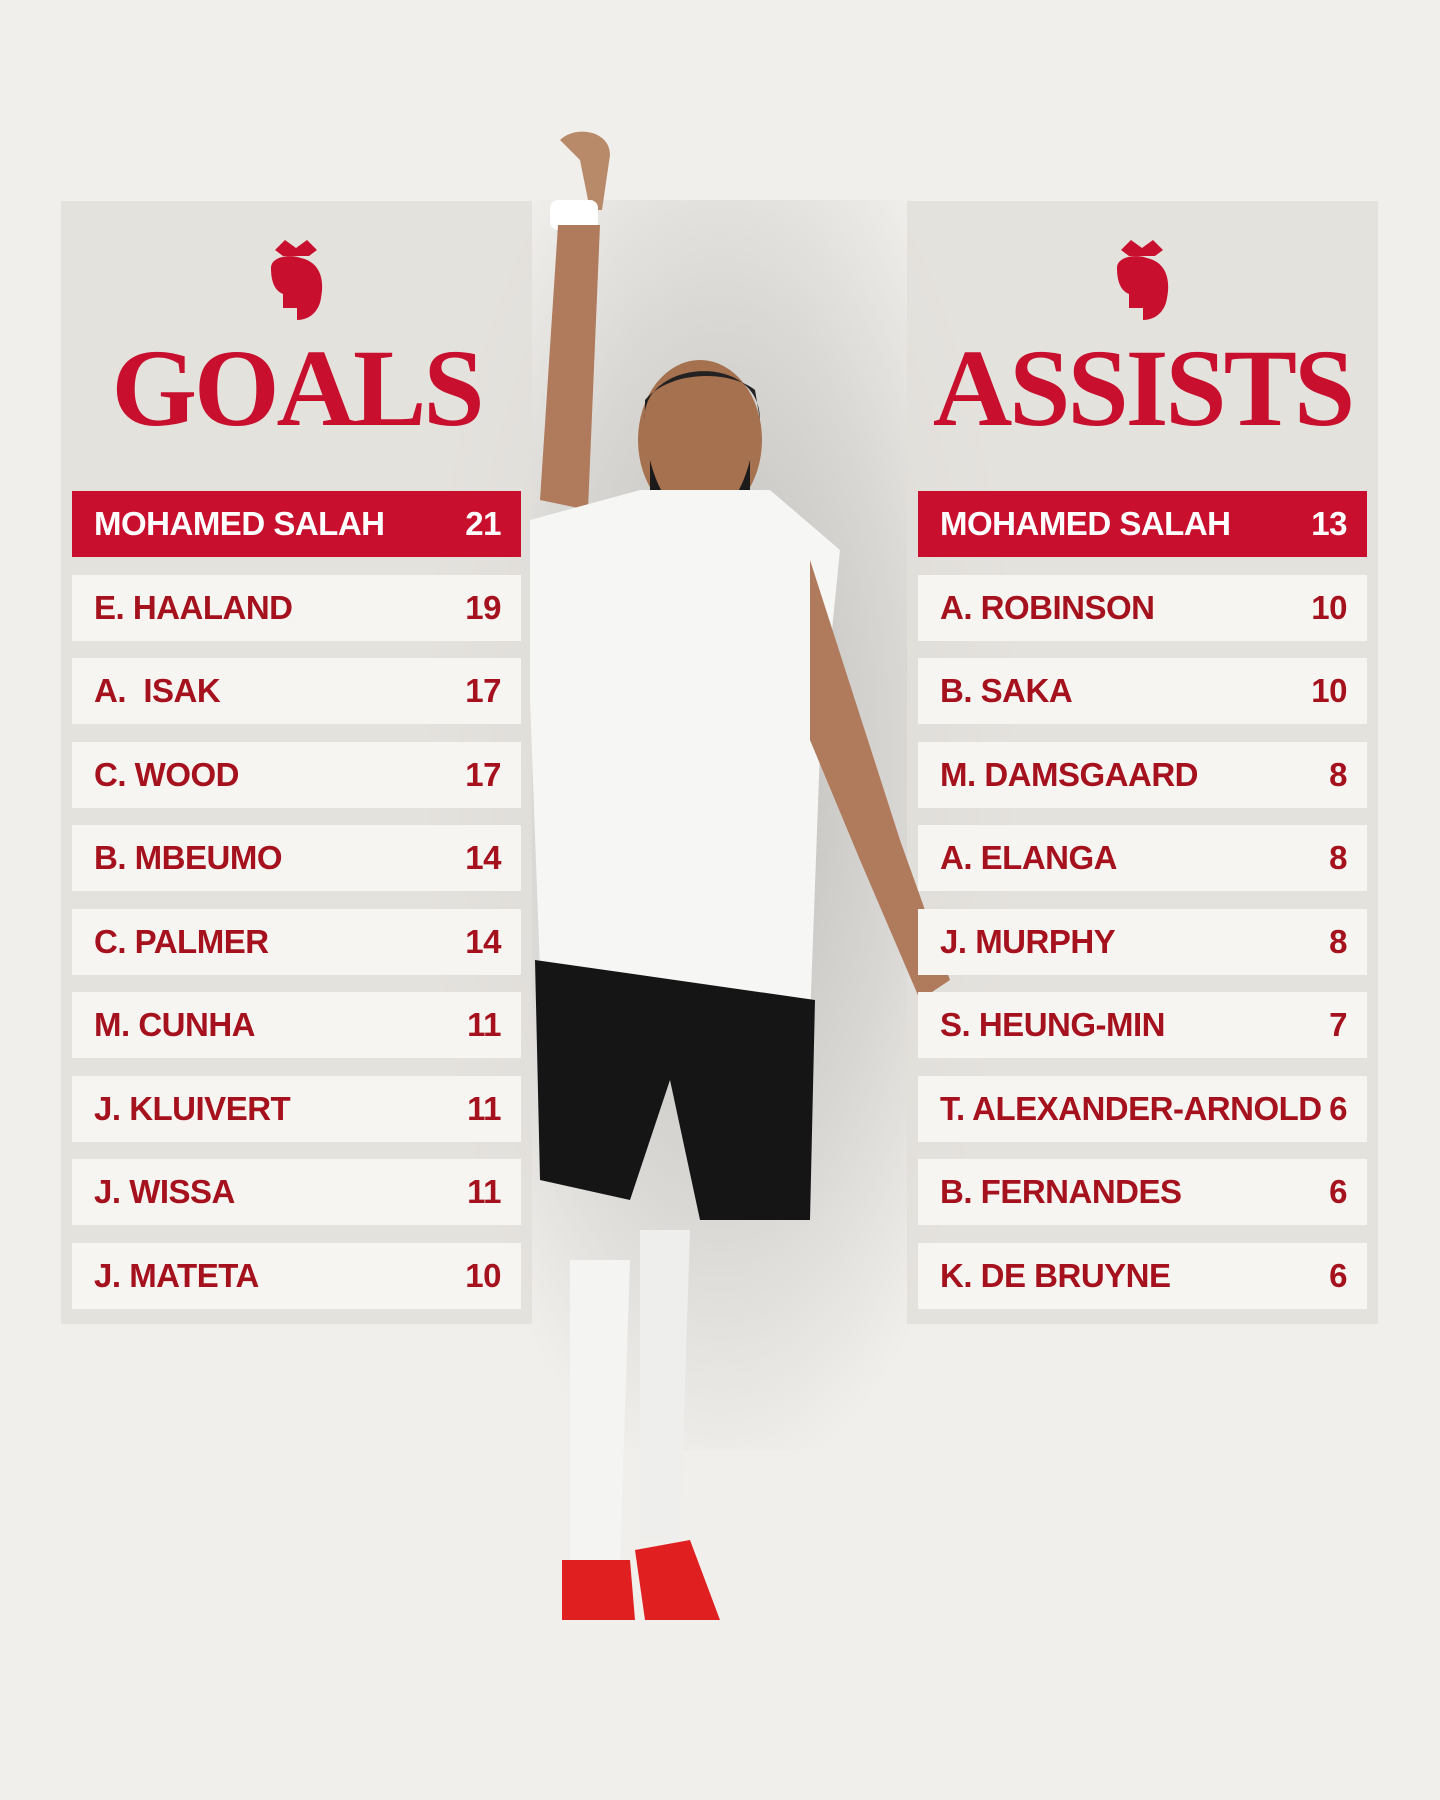 Image resolution: width=1440 pixels, height=1800 pixels. I want to click on assists-title: ASSISTS, so click(1143, 388).